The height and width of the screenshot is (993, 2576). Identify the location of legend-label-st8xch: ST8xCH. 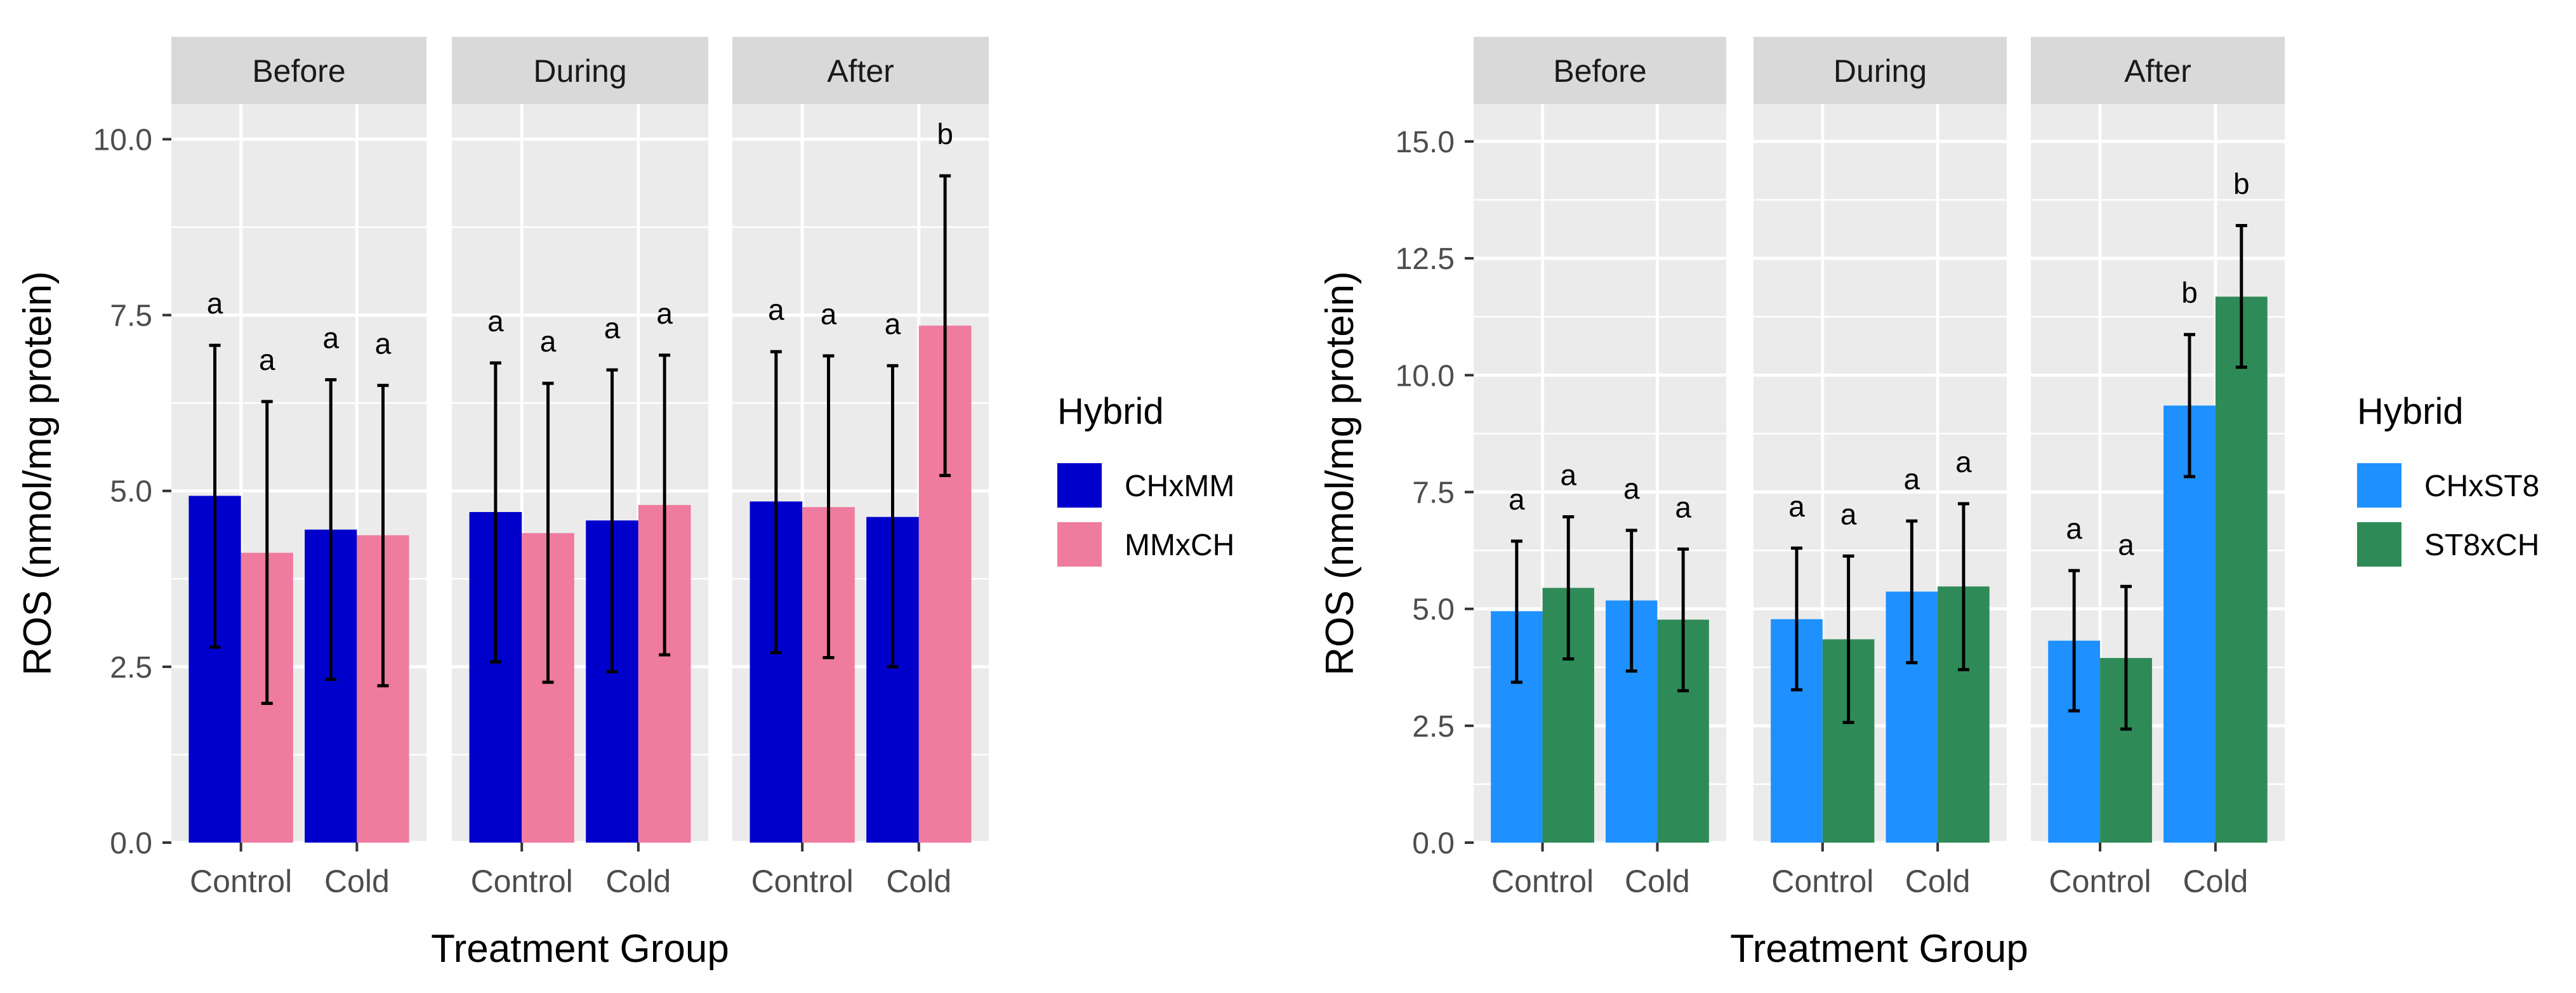
(2482, 545).